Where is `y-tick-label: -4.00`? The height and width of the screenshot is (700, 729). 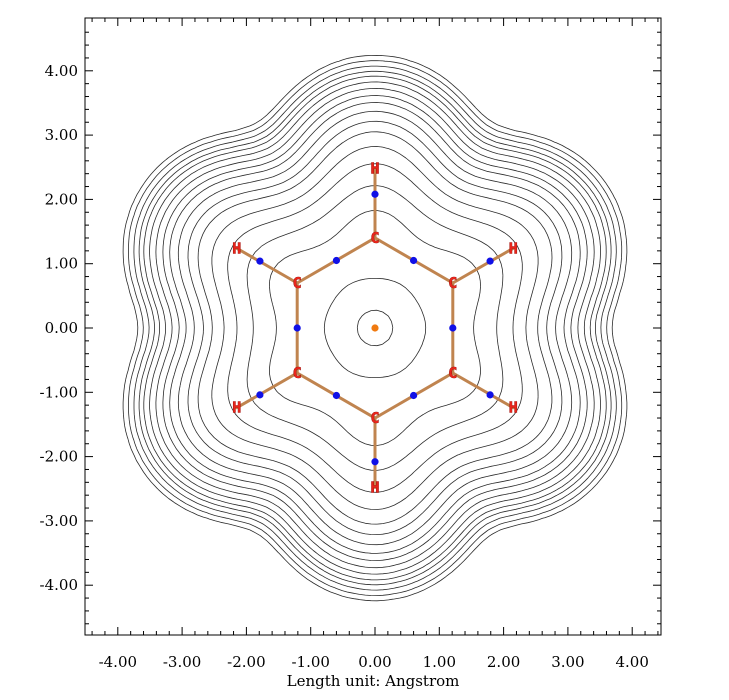 y-tick-label: -4.00 is located at coordinates (59, 585).